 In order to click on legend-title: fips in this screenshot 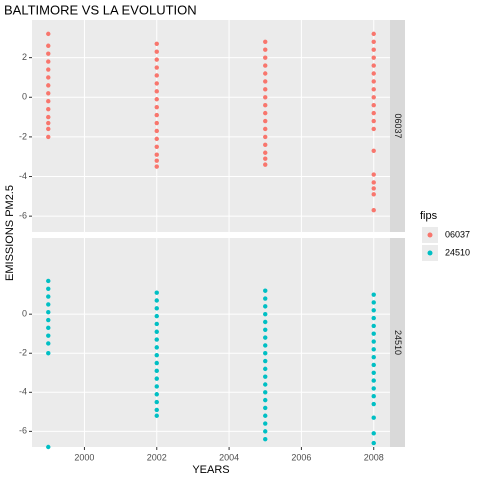, I will do `click(429, 216)`.